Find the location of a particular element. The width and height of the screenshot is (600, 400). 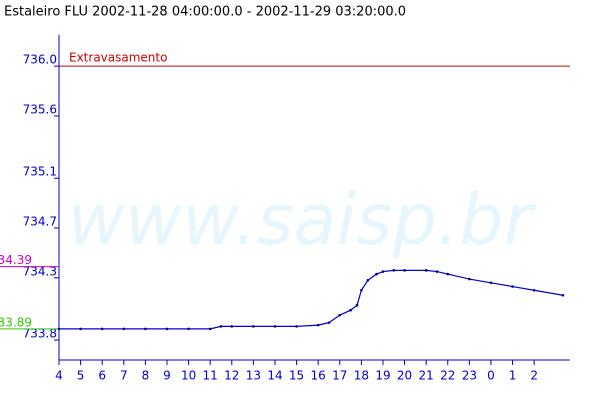

y-tick-label: 735.6 is located at coordinates (40, 109).